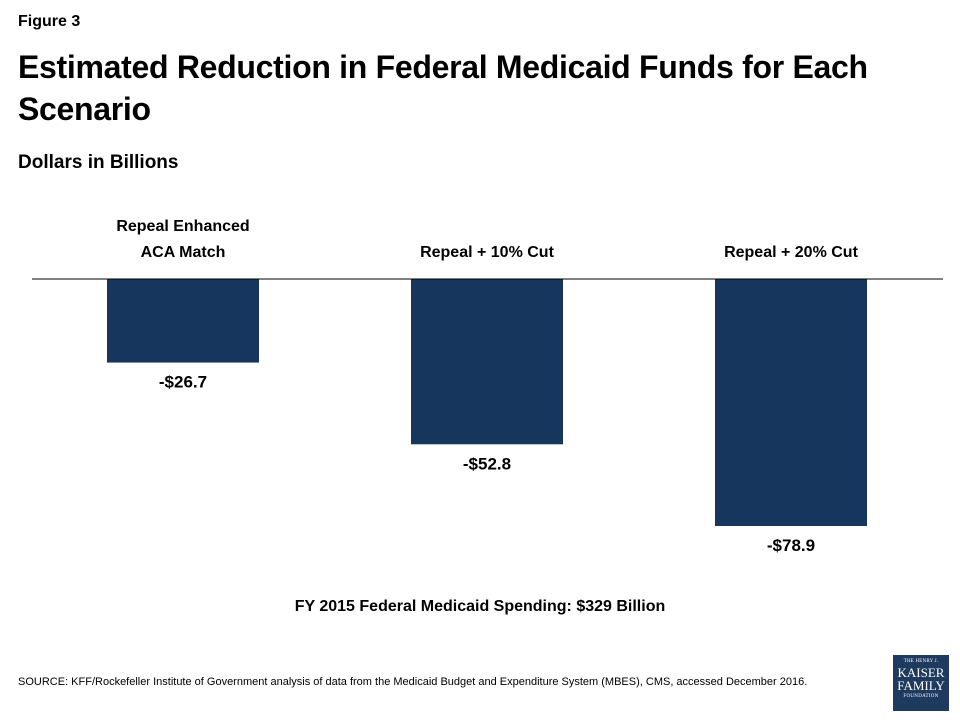  Describe the element at coordinates (98, 162) in the screenshot. I see `chart-subtitle: Dollars in Billions` at that location.